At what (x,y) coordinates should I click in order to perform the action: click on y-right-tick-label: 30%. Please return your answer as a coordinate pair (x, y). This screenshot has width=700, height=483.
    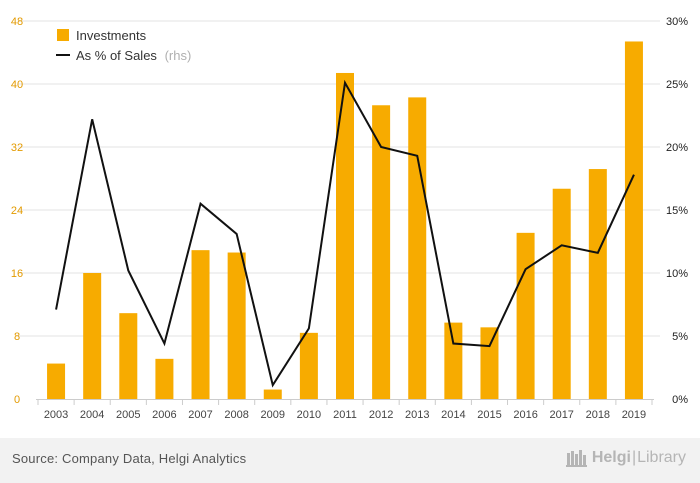
    Looking at the image, I should click on (677, 22).